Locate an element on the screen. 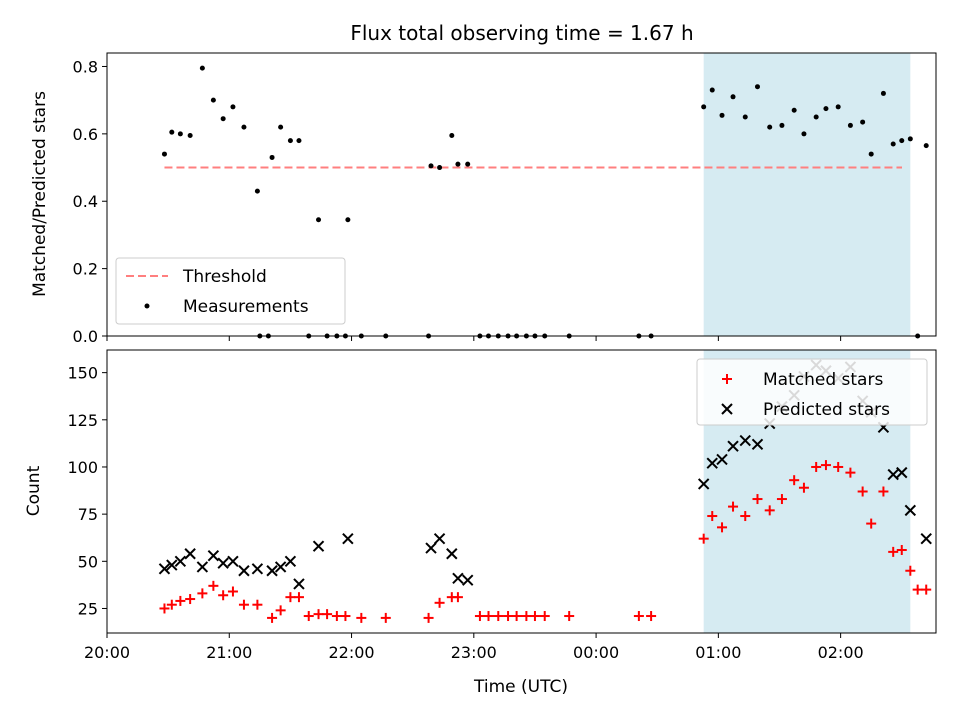 The image size is (960, 720). x-tick-label: 22:00 is located at coordinates (351, 652).